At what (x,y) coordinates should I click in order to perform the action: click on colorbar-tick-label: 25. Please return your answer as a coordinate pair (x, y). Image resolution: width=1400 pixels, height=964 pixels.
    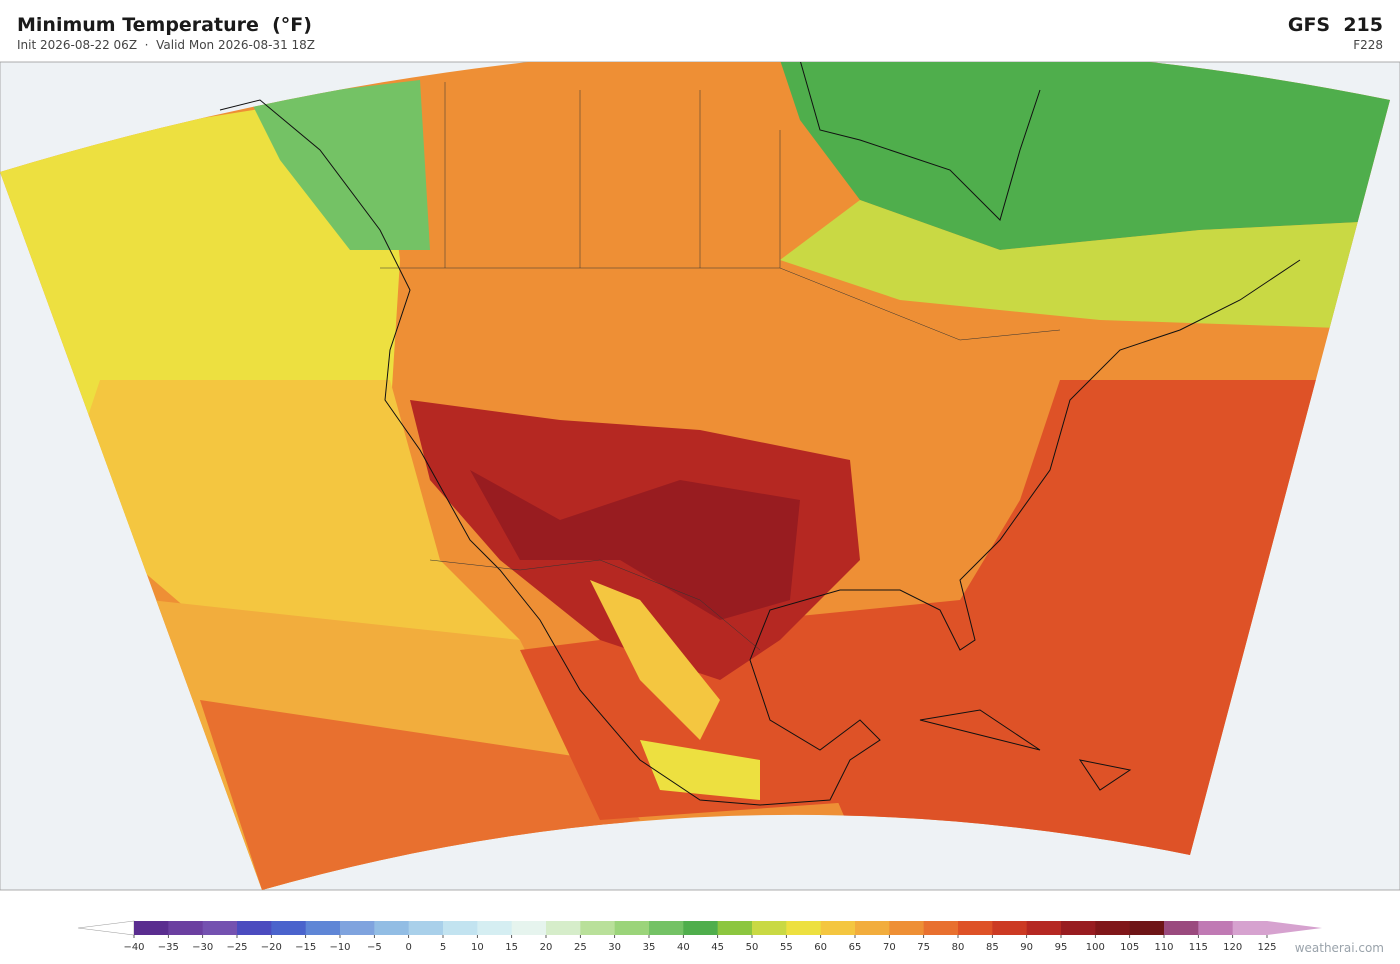
    Looking at the image, I should click on (580, 947).